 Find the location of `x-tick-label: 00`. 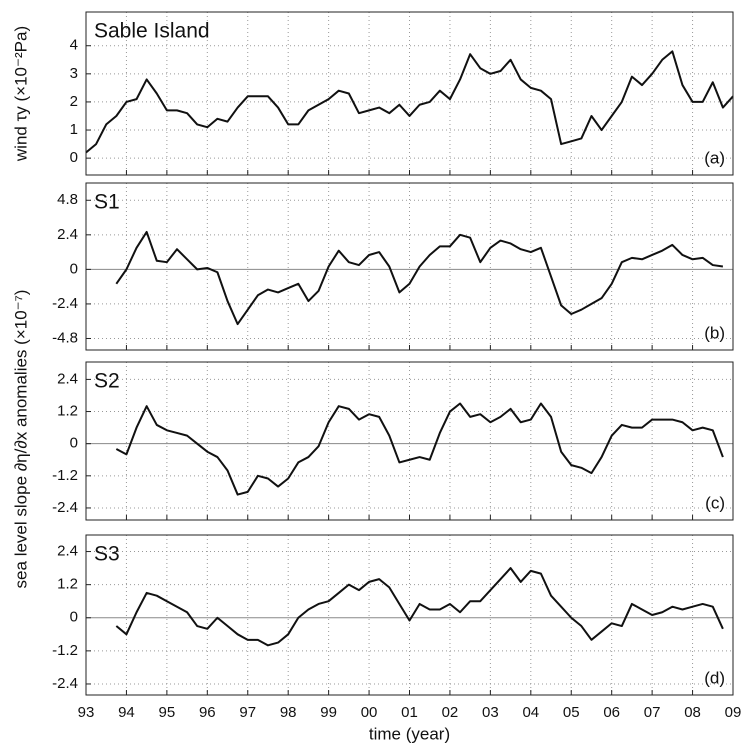

x-tick-label: 00 is located at coordinates (369, 712).